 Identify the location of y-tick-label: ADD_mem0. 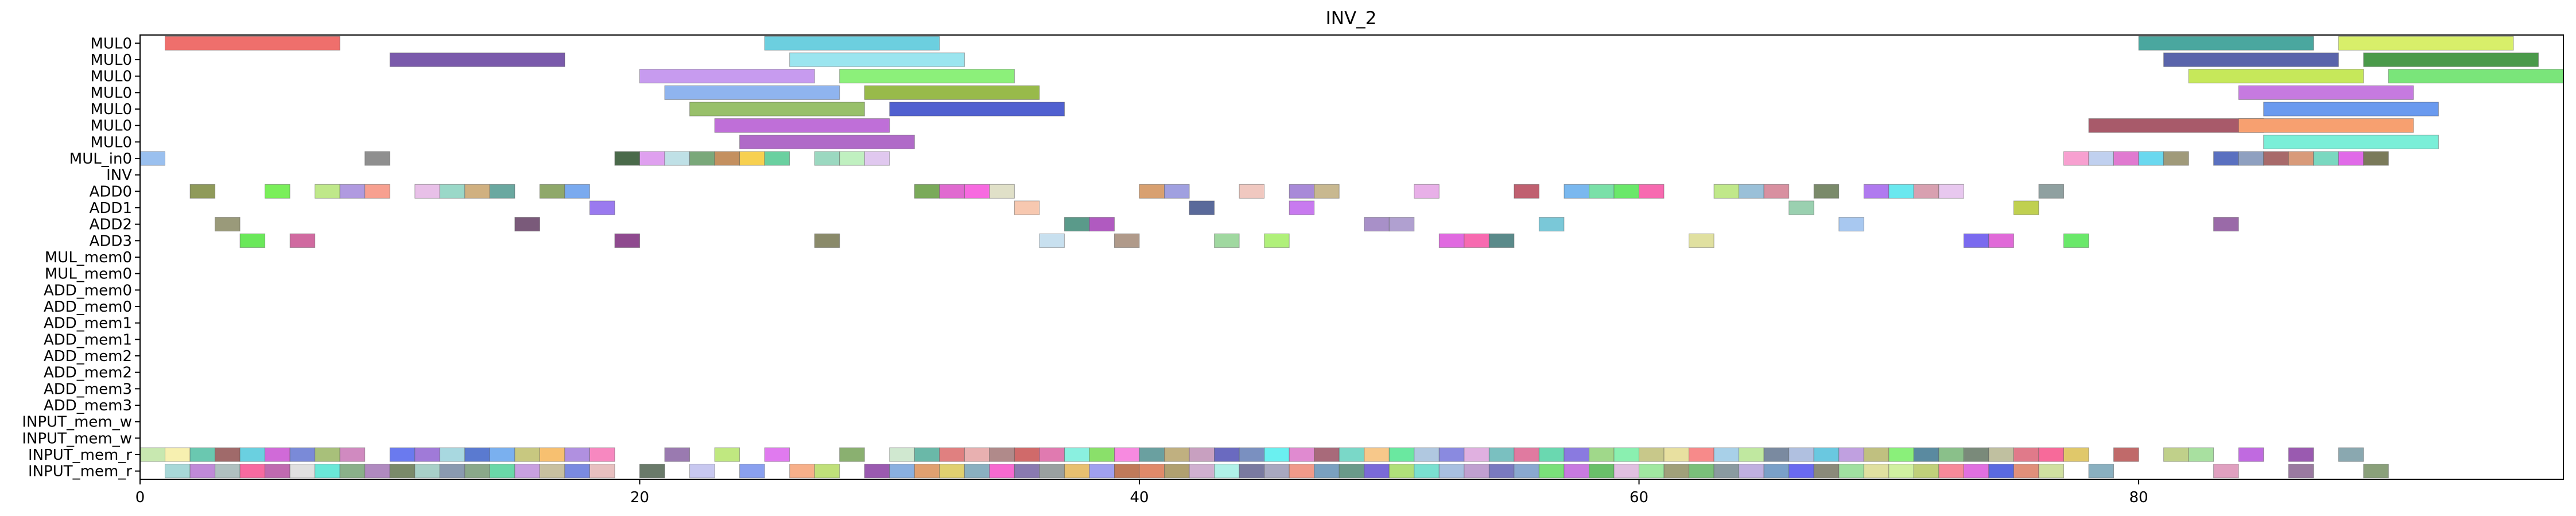
(88, 290).